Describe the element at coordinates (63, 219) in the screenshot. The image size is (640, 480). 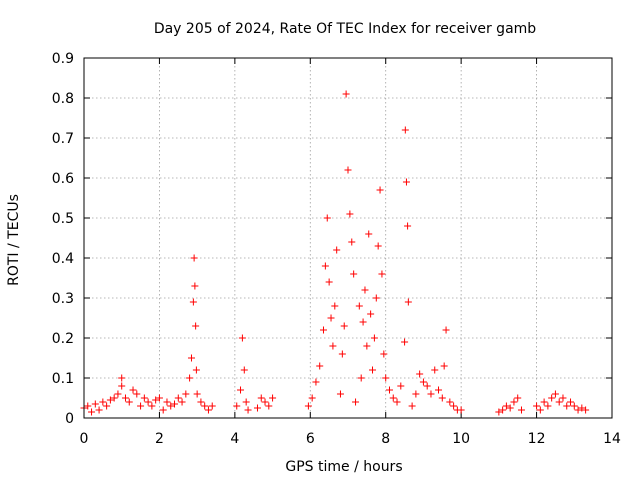
I see `y-tick-label: 0.5` at that location.